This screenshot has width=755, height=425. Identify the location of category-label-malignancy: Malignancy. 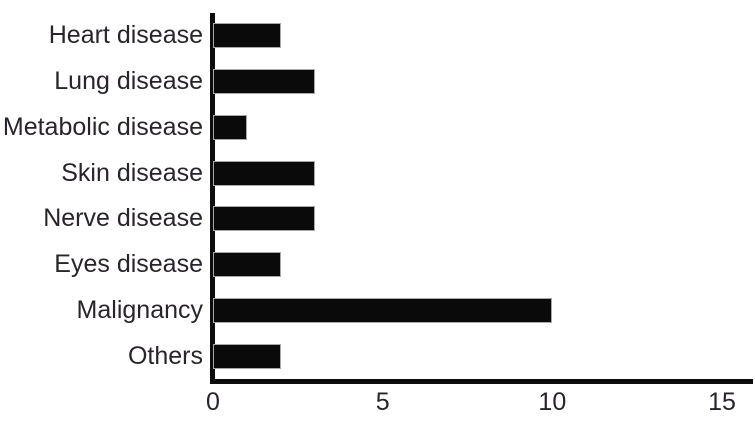
(139, 309).